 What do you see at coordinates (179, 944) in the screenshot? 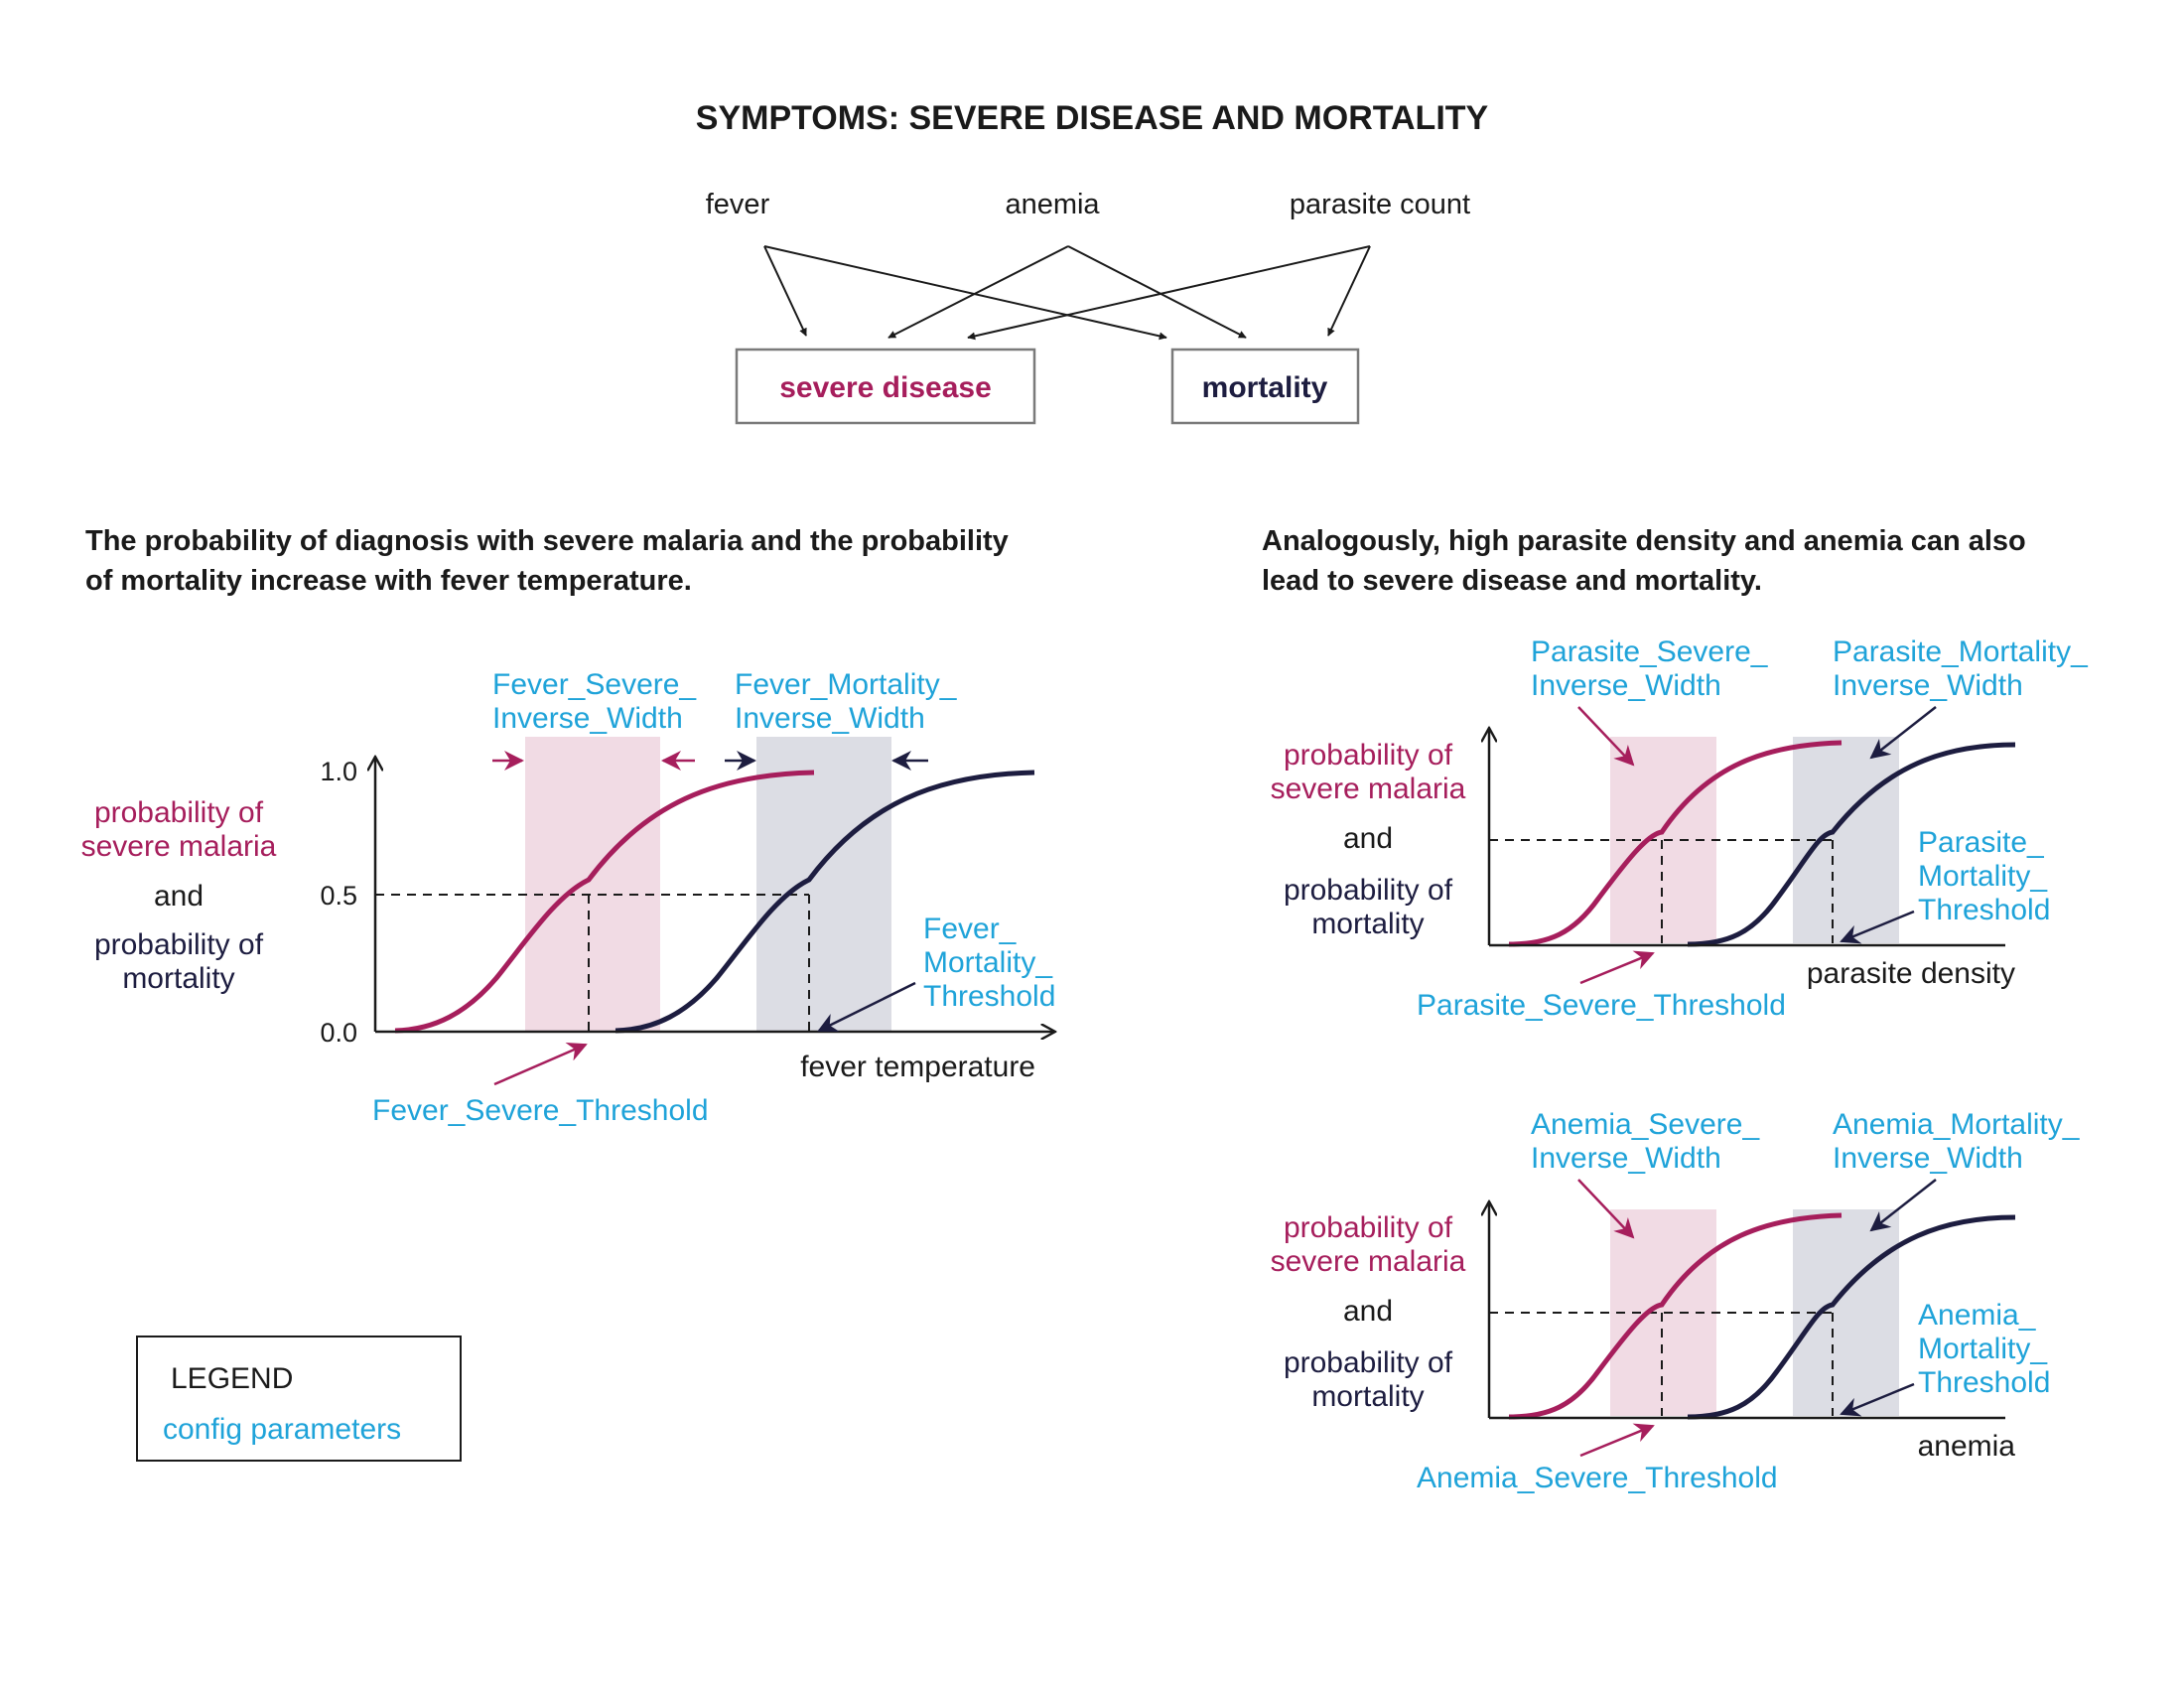
I see `fever-ylabel-mortality-1: probability of` at bounding box center [179, 944].